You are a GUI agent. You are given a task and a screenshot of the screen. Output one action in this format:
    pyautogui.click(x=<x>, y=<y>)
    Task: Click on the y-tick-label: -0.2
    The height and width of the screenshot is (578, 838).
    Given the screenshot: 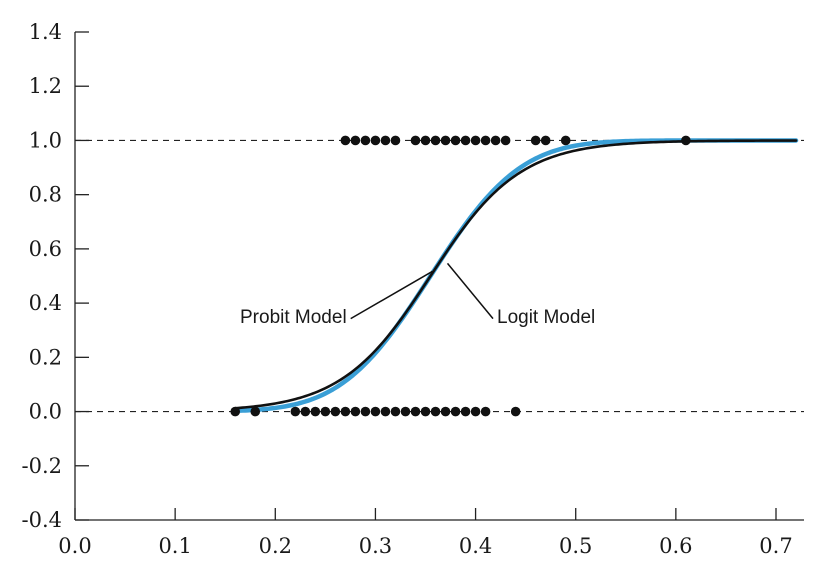 What is the action you would take?
    pyautogui.click(x=42, y=466)
    